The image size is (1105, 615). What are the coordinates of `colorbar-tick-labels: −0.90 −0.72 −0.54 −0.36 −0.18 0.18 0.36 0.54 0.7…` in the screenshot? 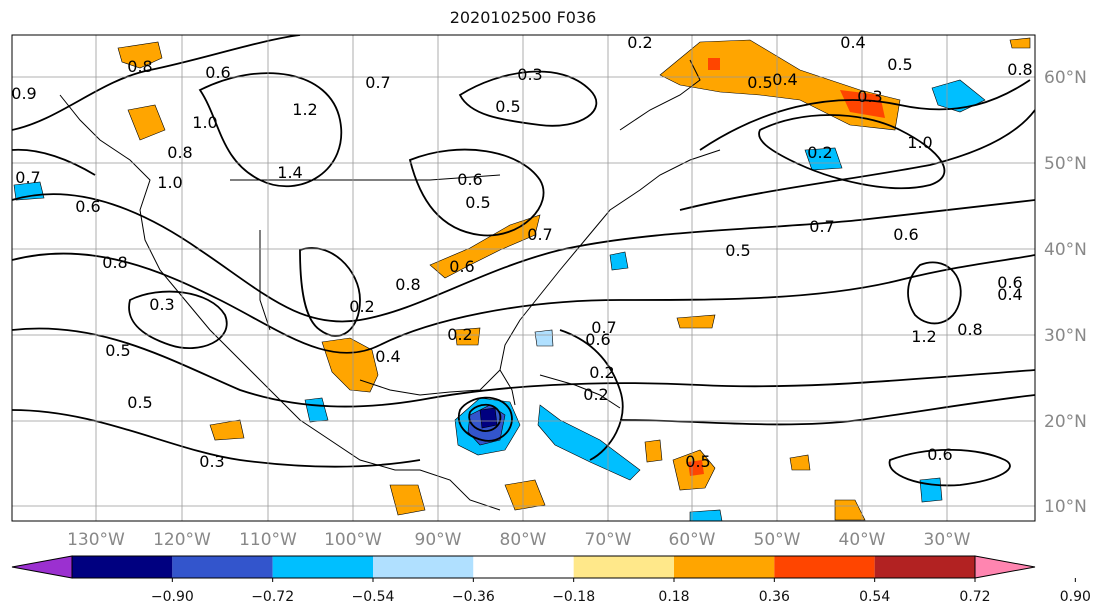 It's located at (621, 591).